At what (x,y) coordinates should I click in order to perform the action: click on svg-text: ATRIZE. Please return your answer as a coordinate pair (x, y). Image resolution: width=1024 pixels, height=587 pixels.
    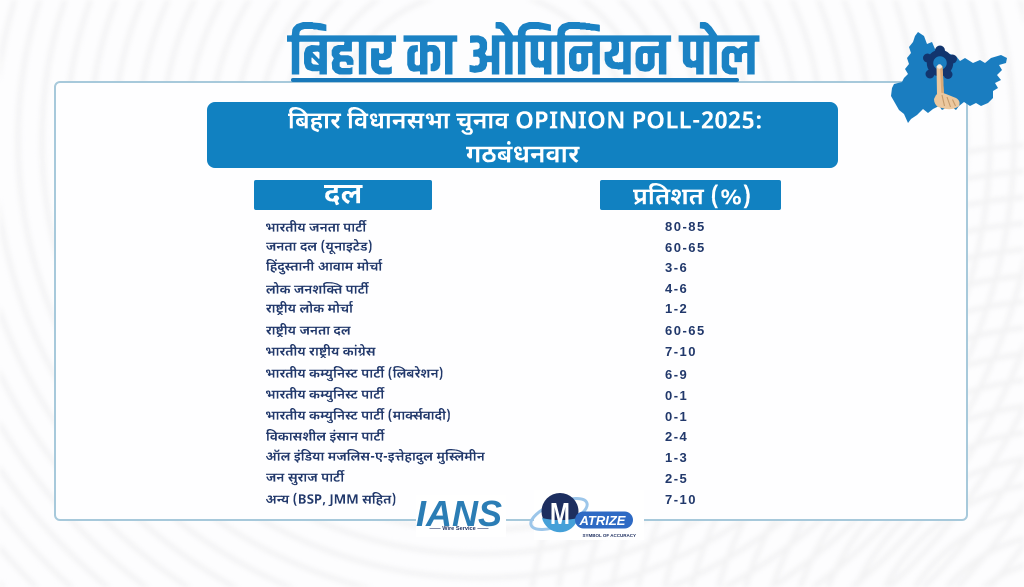
    Looking at the image, I should click on (602, 520).